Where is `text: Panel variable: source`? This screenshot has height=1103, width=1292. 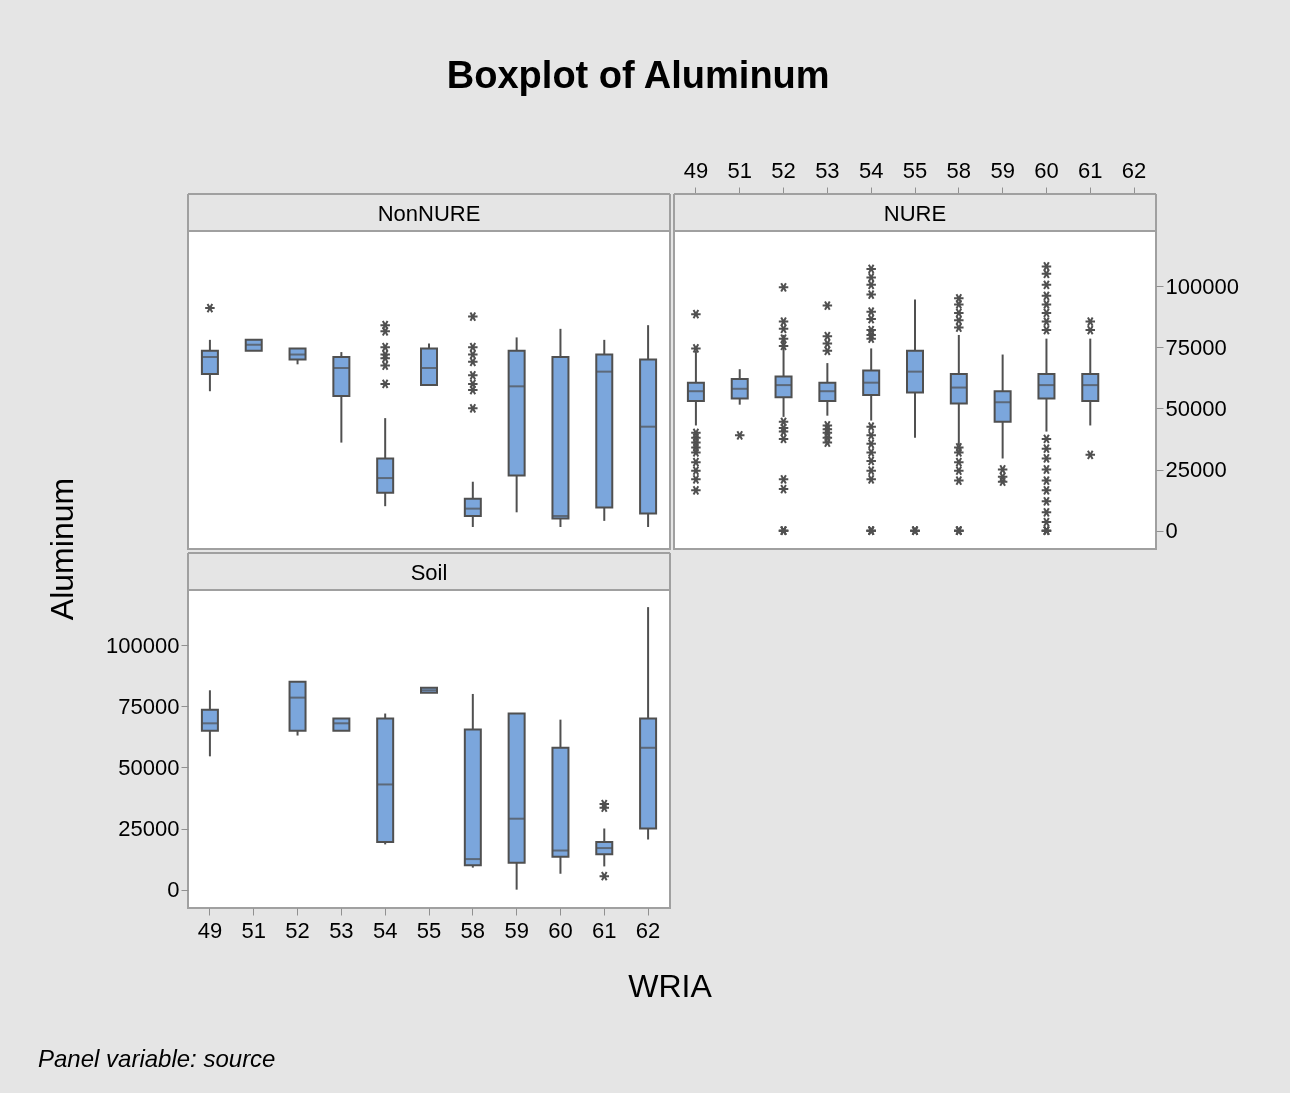 text: Panel variable: source is located at coordinates (157, 1058).